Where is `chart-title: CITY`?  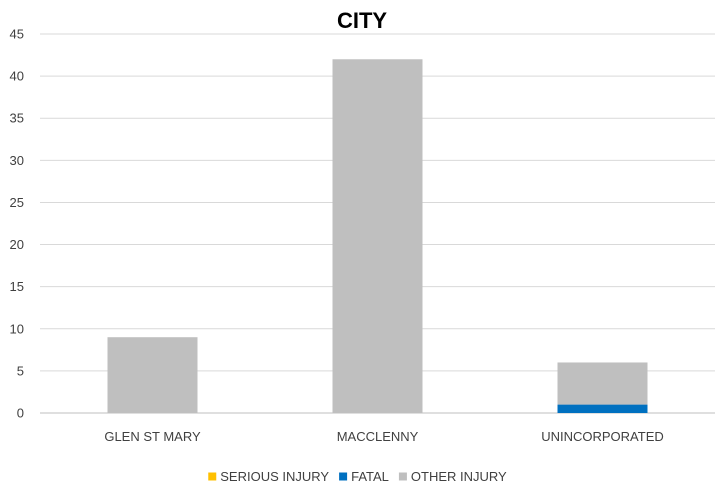 chart-title: CITY is located at coordinates (362, 20).